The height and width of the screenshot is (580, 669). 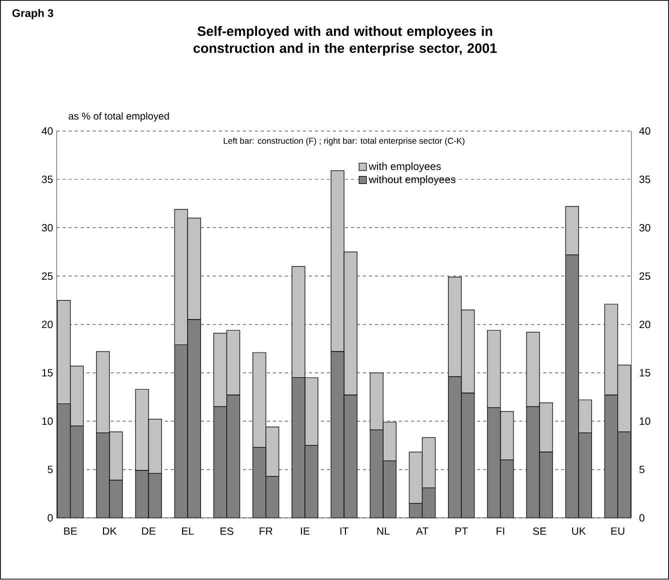 I want to click on x-tick-label: SE, so click(x=539, y=532).